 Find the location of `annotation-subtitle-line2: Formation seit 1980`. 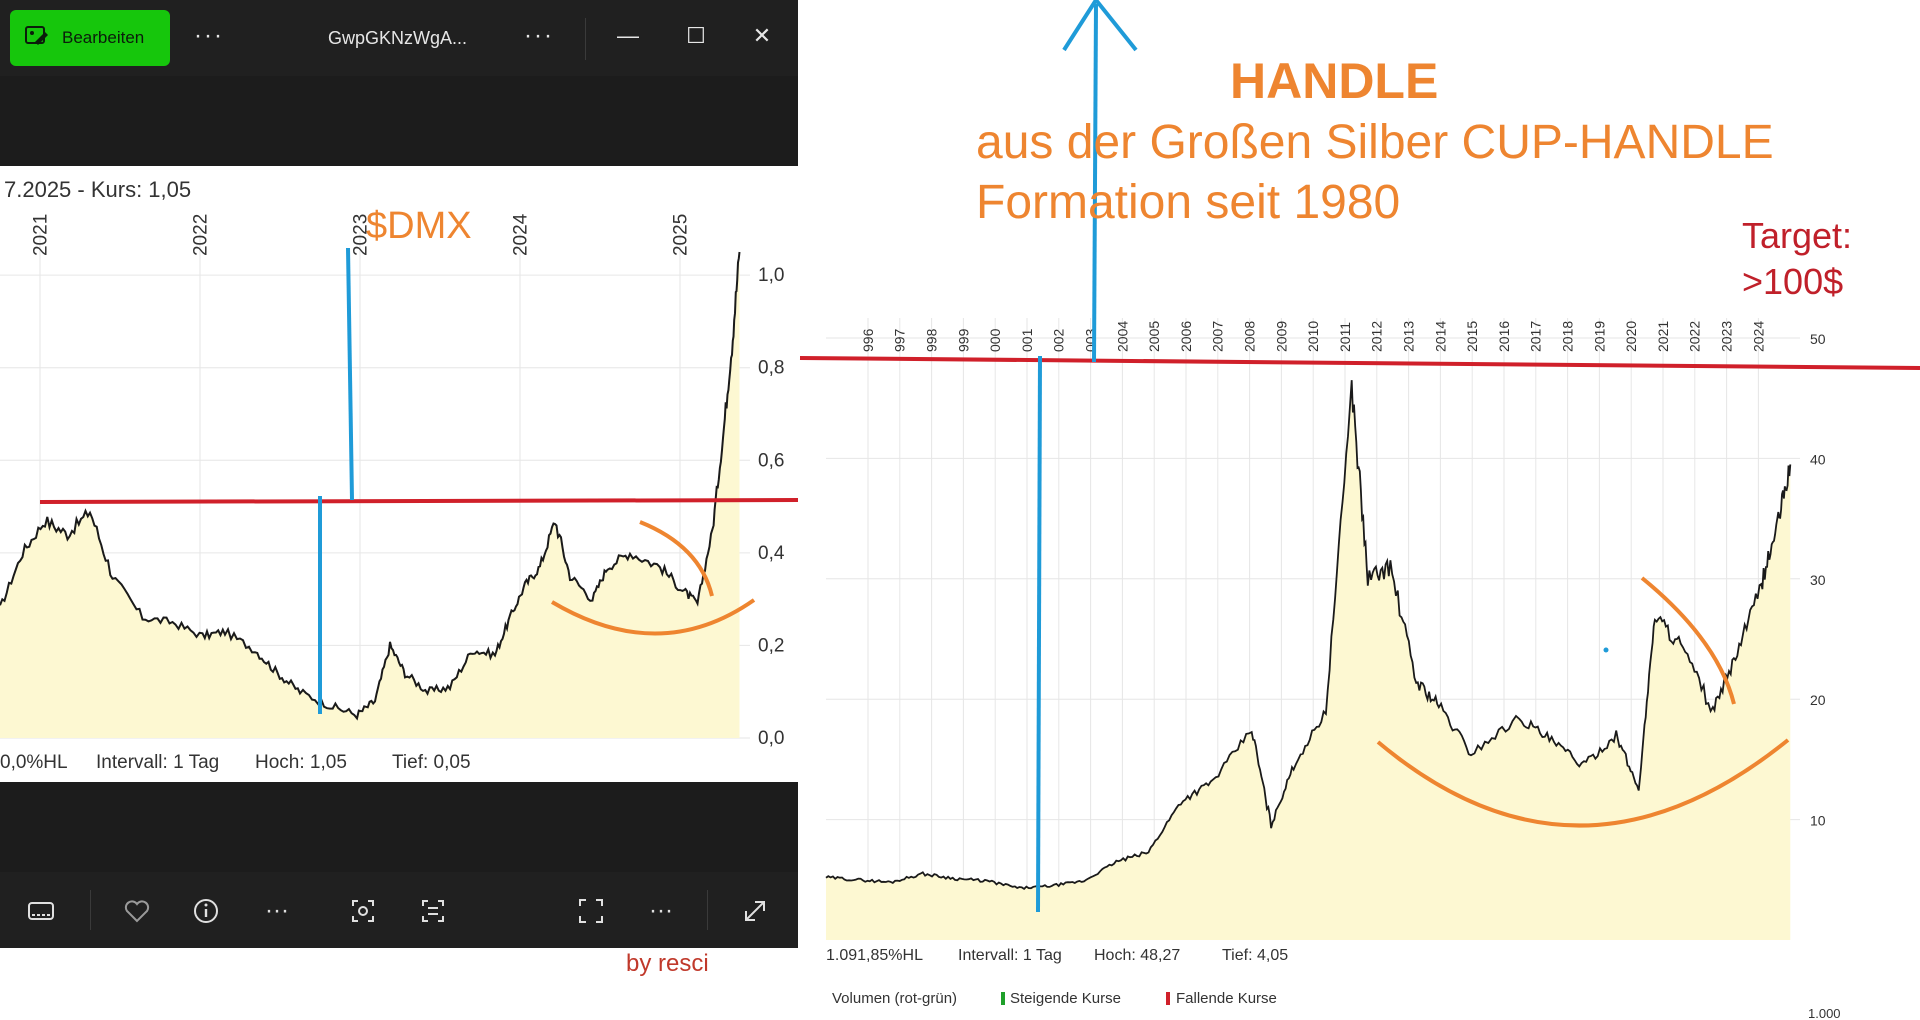

annotation-subtitle-line2: Formation seit 1980 is located at coordinates (1188, 202).